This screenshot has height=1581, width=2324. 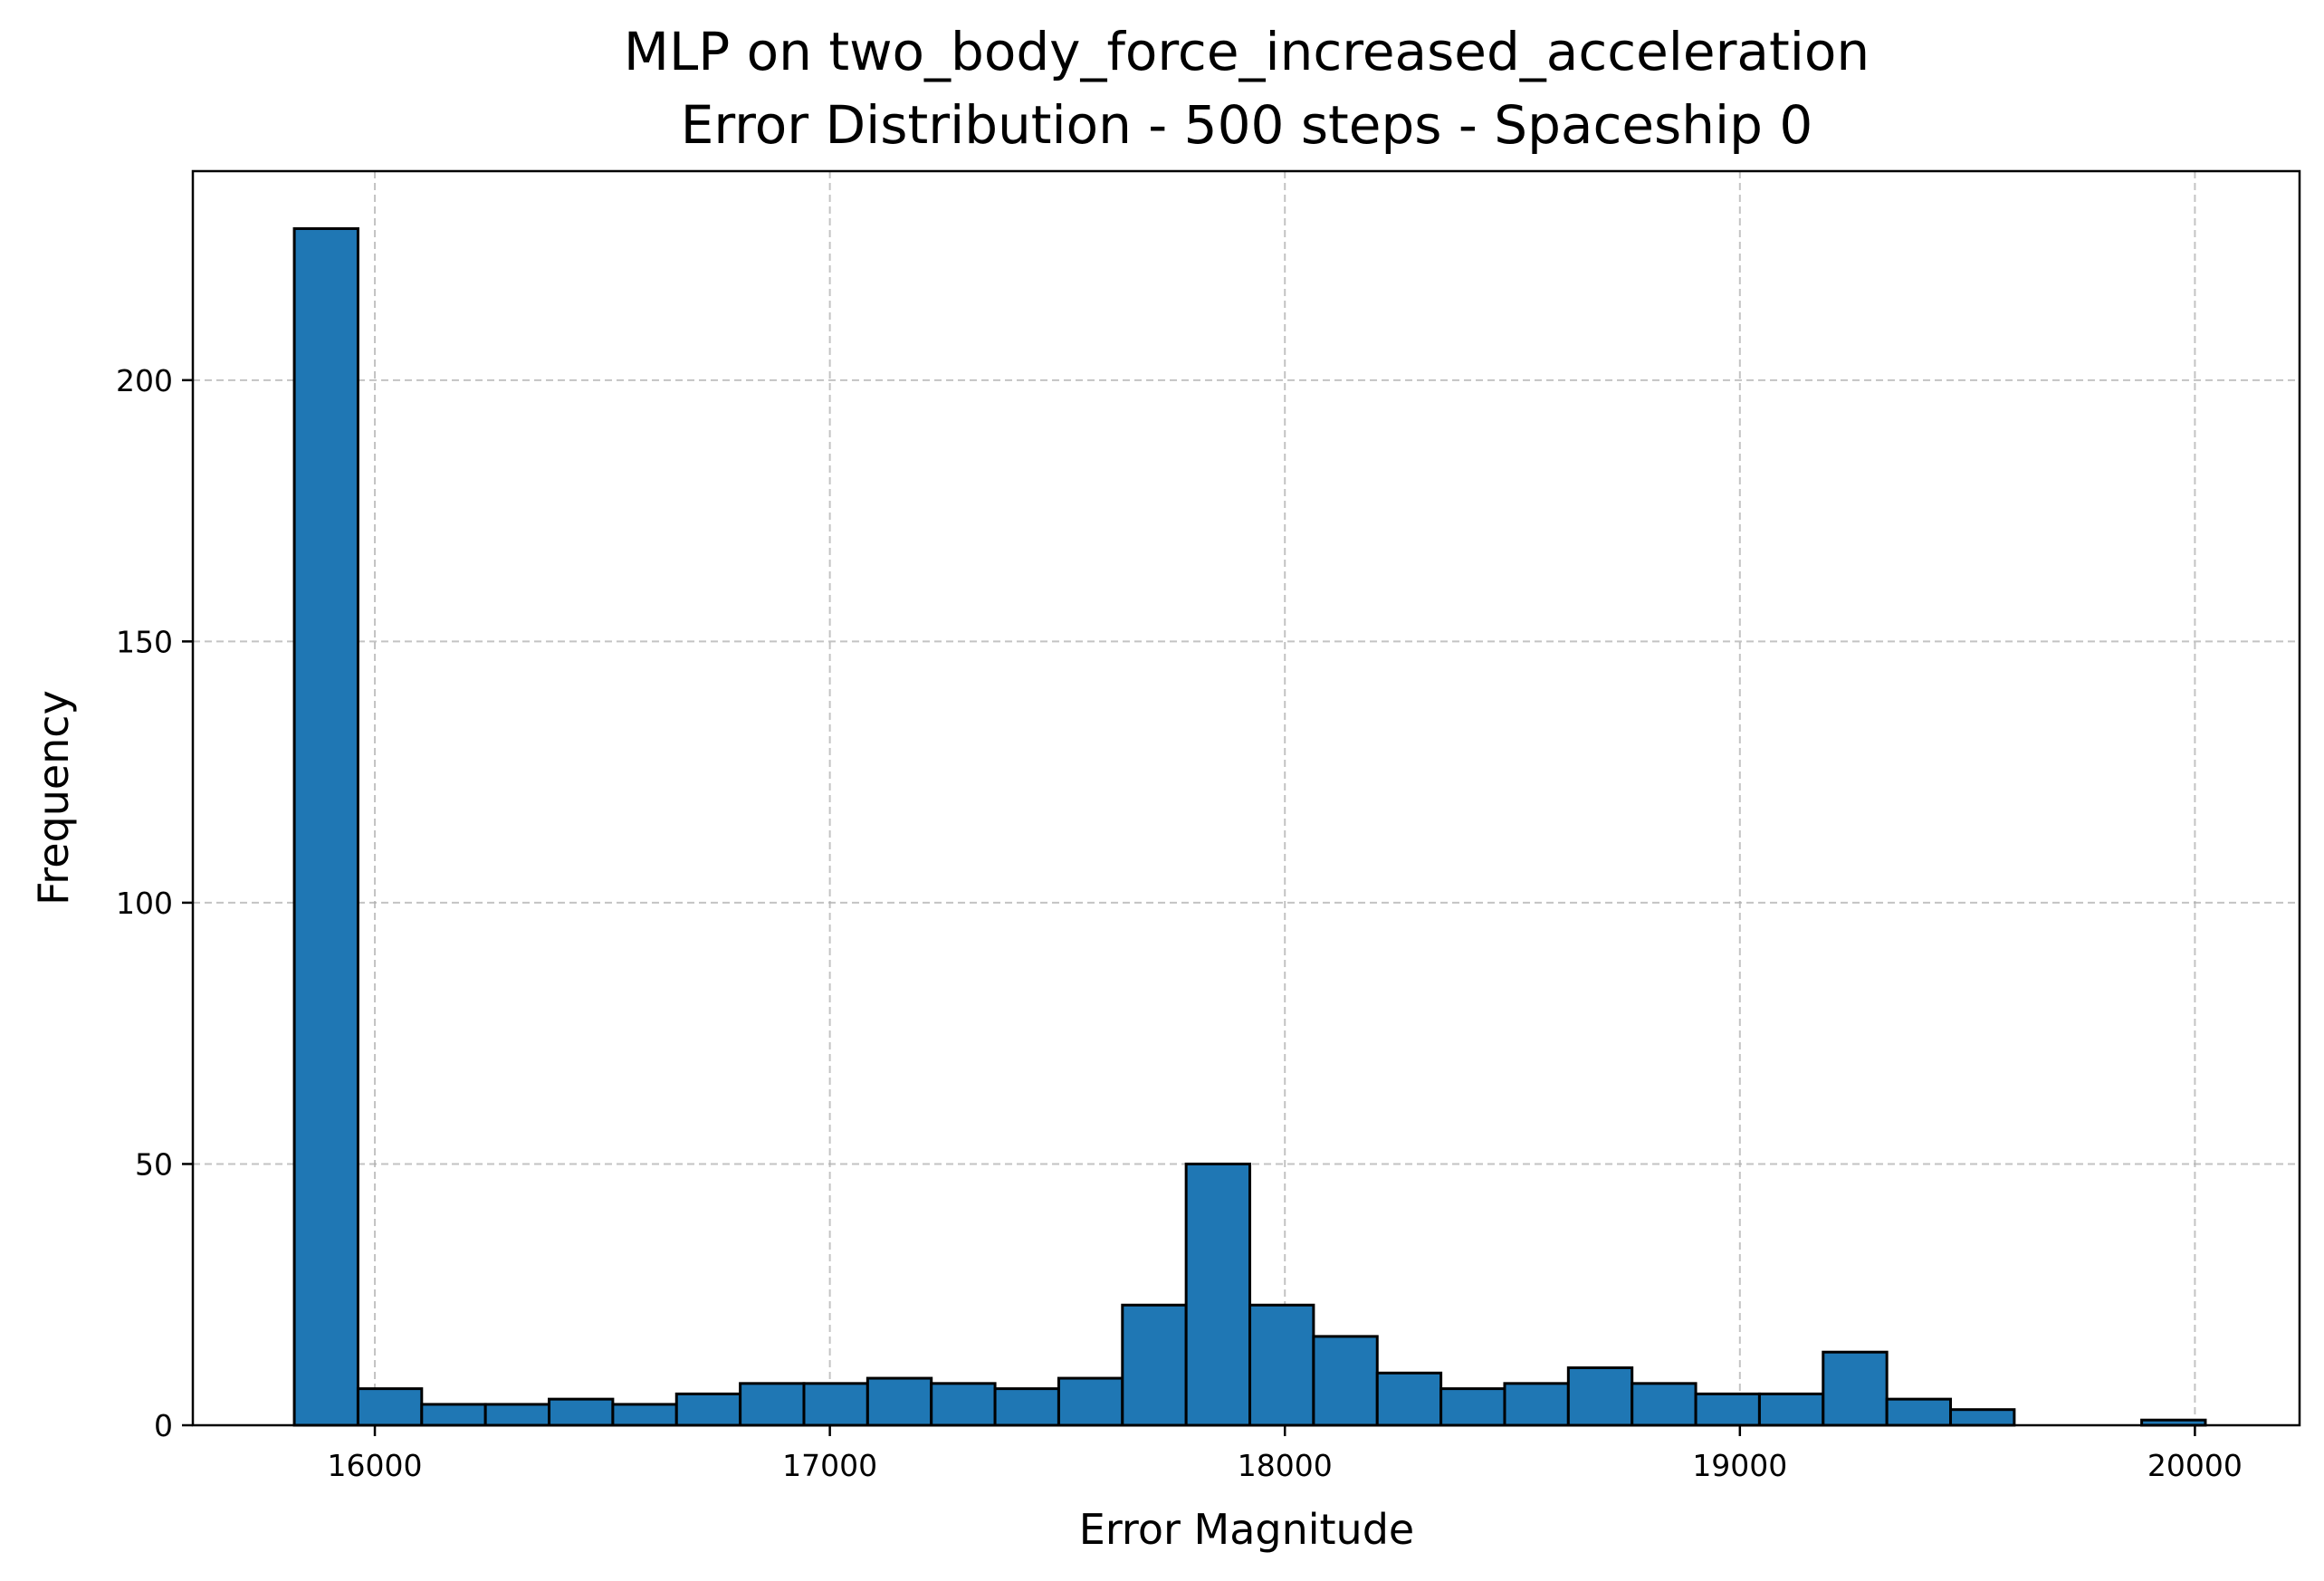 What do you see at coordinates (1246, 1529) in the screenshot?
I see `x-axis-label: Error Magnitude` at bounding box center [1246, 1529].